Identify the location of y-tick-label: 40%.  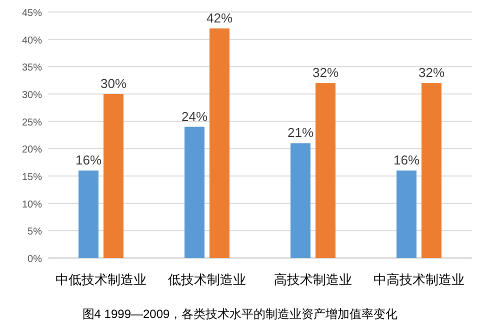
(32, 40).